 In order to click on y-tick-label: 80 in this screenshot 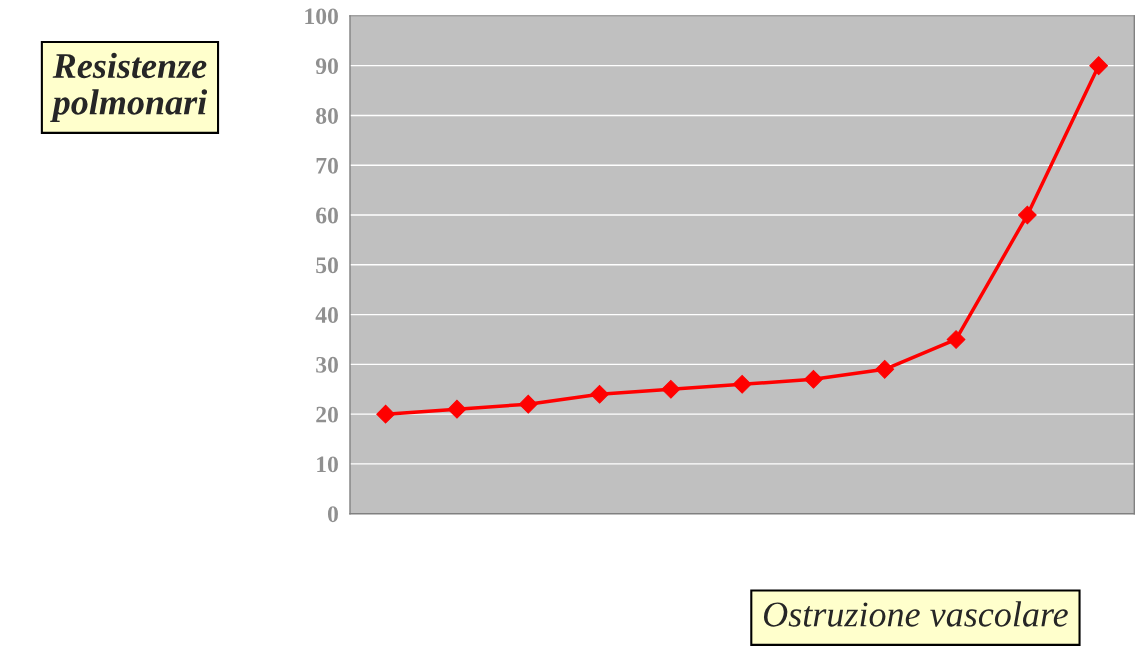, I will do `click(327, 115)`.